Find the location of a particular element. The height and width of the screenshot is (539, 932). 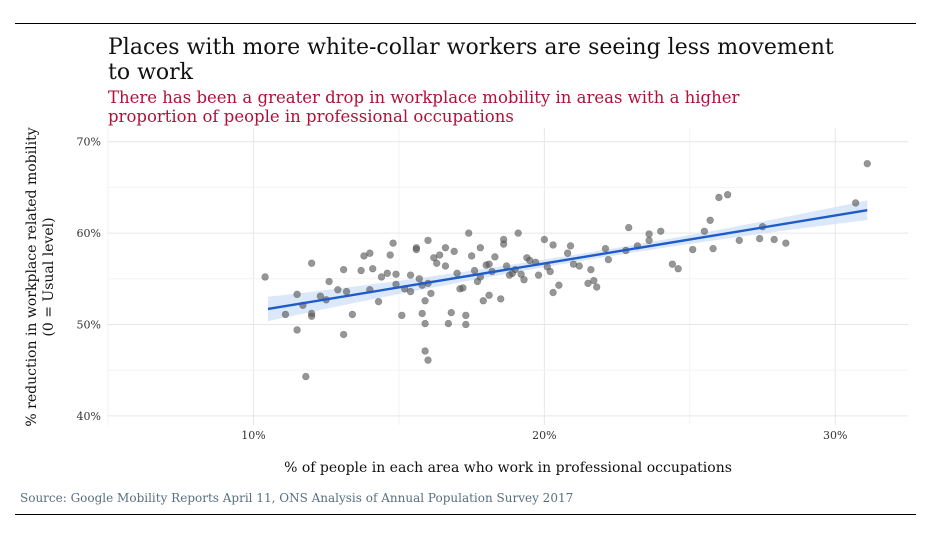

top-rule is located at coordinates (465, 23).